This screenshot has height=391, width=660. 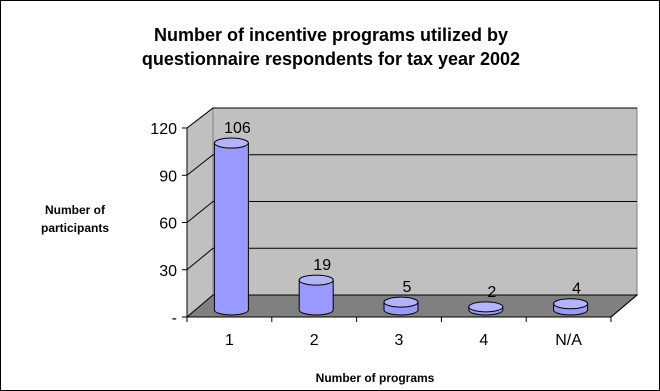 I want to click on x-tick-label-2: 2, so click(x=314, y=340).